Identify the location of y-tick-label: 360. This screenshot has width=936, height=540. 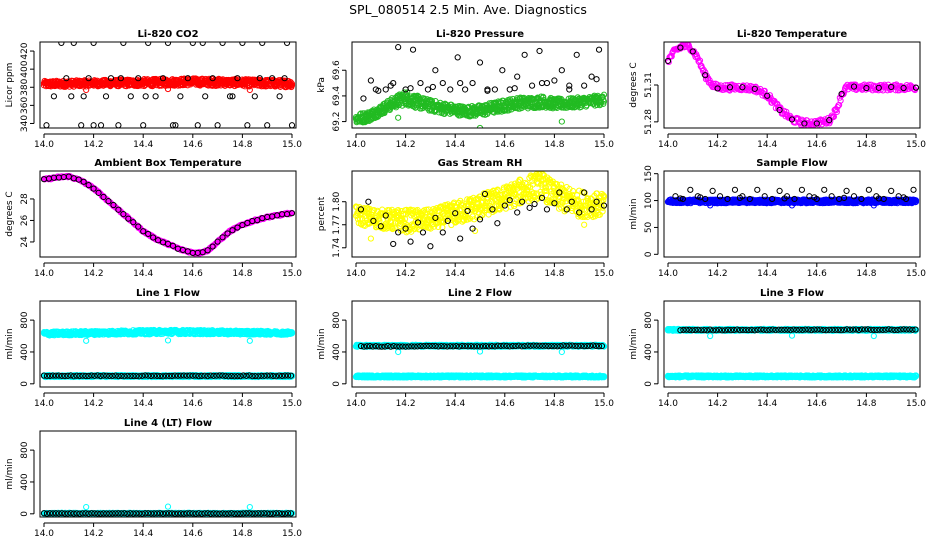
(25, 105).